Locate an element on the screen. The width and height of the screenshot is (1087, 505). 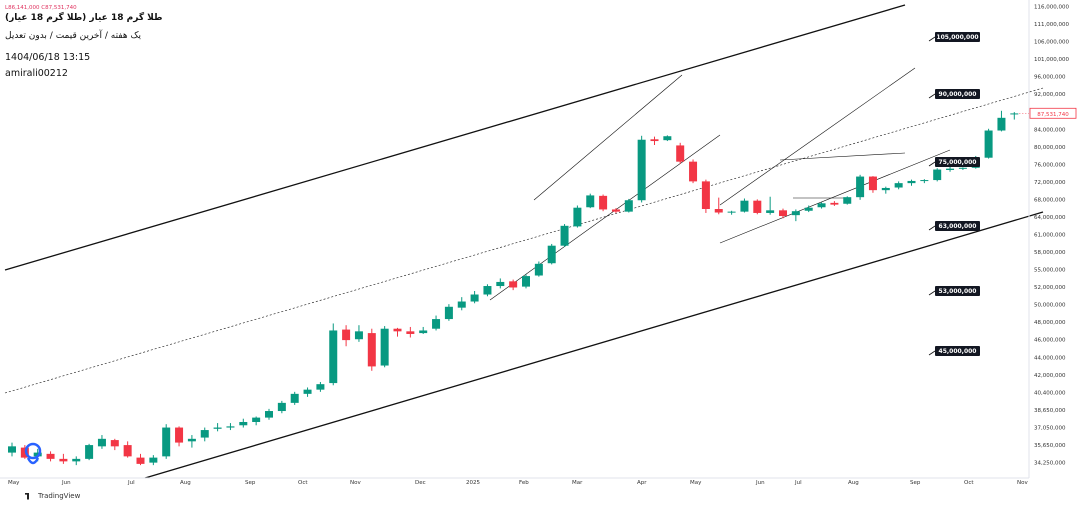
y-tick-label: 111,000,000 is located at coordinates (1051, 25).